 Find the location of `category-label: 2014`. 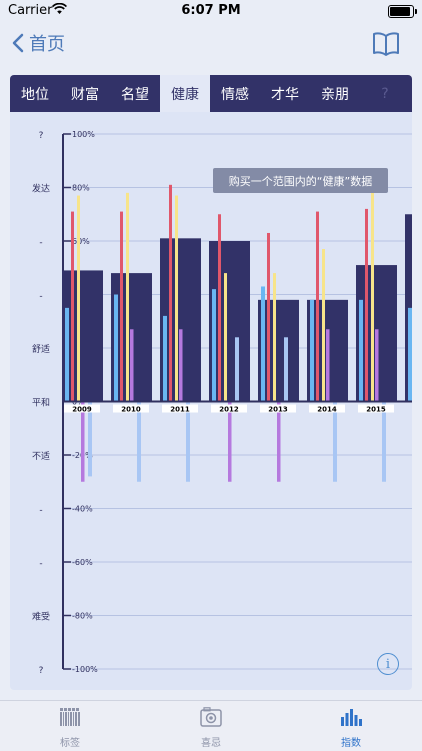

category-label: 2014 is located at coordinates (327, 410).